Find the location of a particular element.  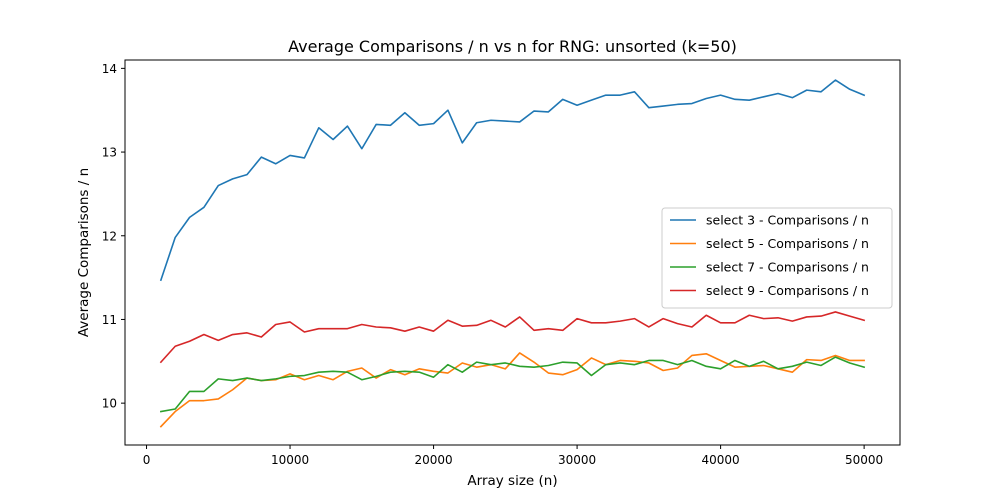

y-axis-ticks: 10 11 12 13 14 is located at coordinates (113, 236).